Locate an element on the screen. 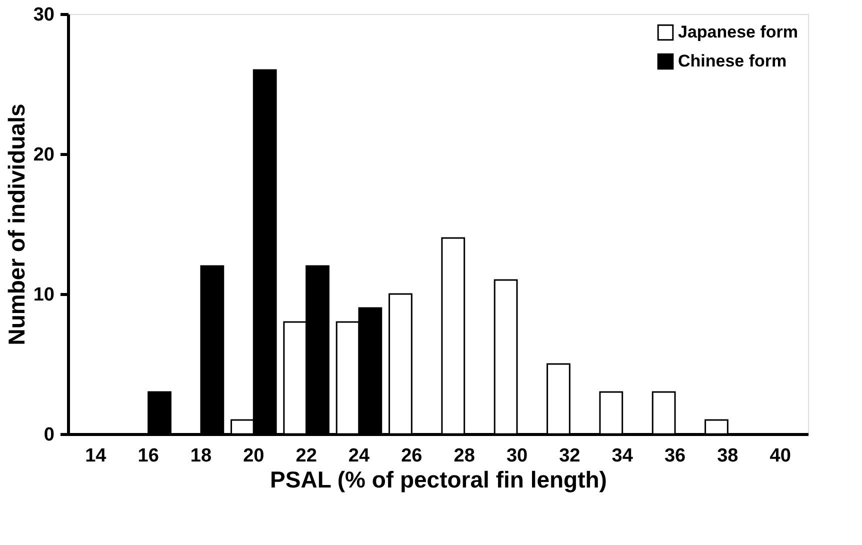 The height and width of the screenshot is (545, 862). x-tick-label: 38 is located at coordinates (727, 456).